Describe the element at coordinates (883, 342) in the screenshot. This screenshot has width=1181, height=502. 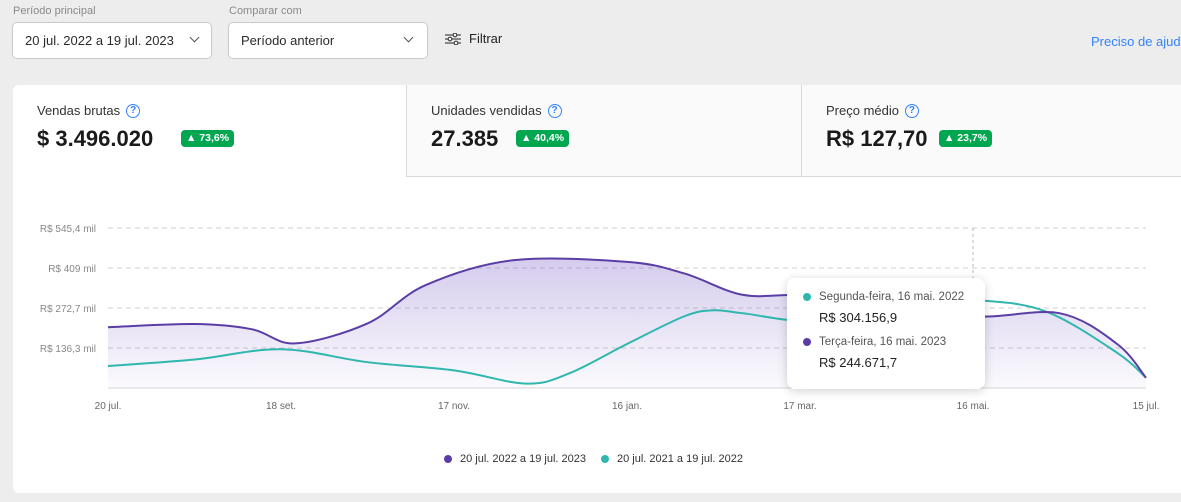
I see `tooltip-current-date: Terça-feira, 16 mai. 2023` at that location.